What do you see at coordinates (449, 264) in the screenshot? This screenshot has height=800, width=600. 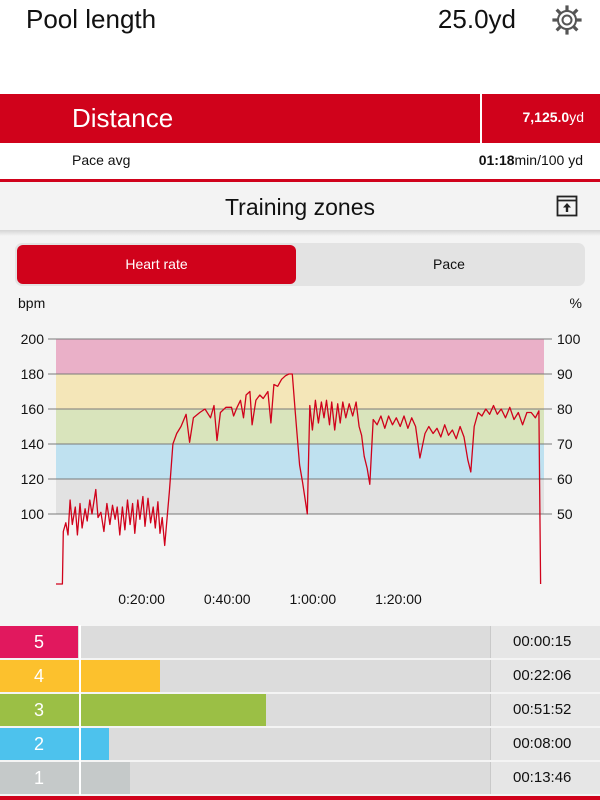 I see `tab-pace: Pace` at bounding box center [449, 264].